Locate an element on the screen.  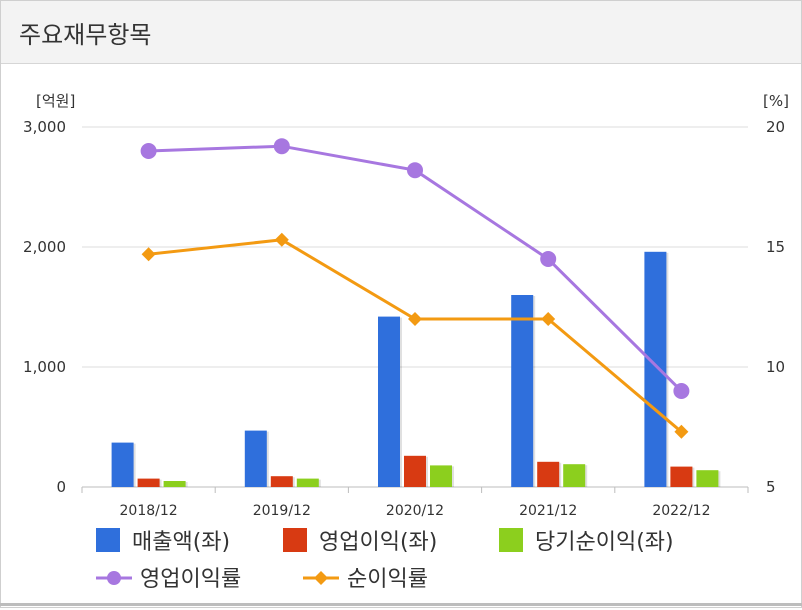
x-tick-label: 2018/12 is located at coordinates (149, 511).